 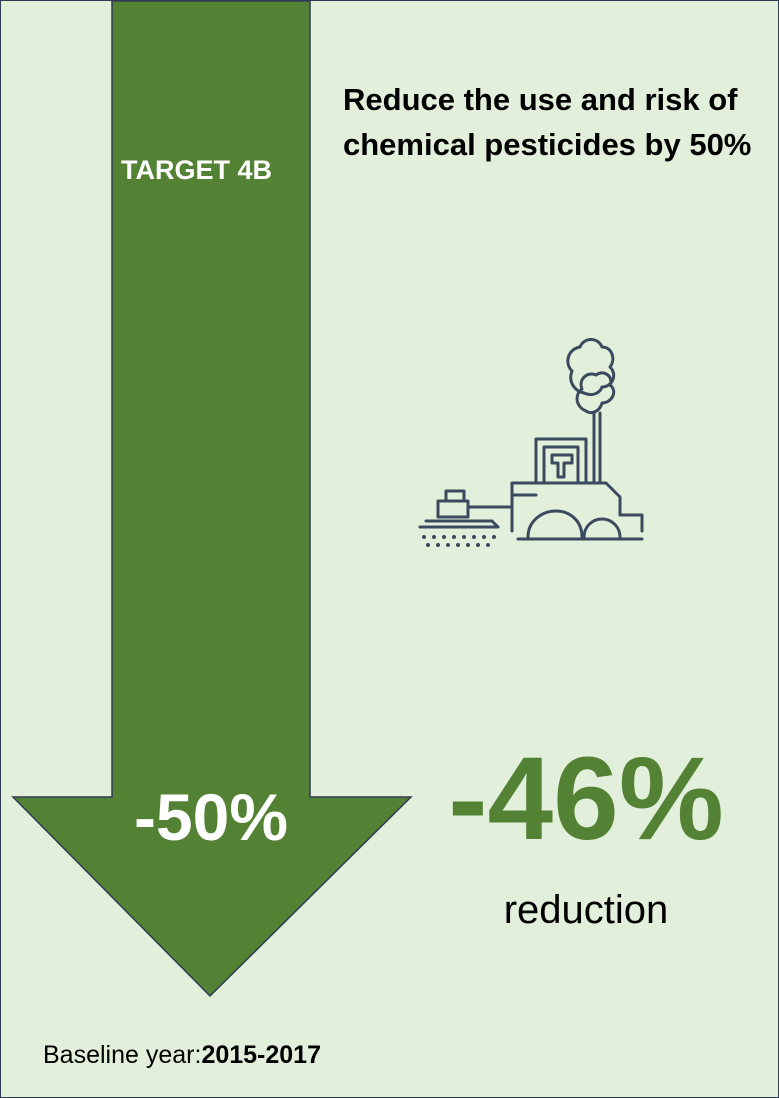 I want to click on baseline-year: Baseline year:2015-2017, so click(x=182, y=1055).